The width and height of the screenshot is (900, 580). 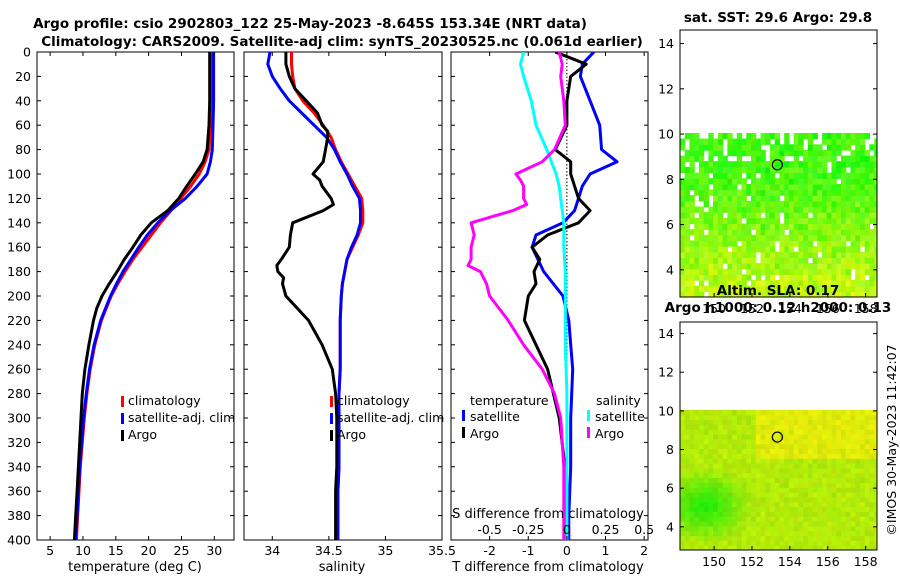 I want to click on depth-tick-label: 40, so click(x=23, y=100).